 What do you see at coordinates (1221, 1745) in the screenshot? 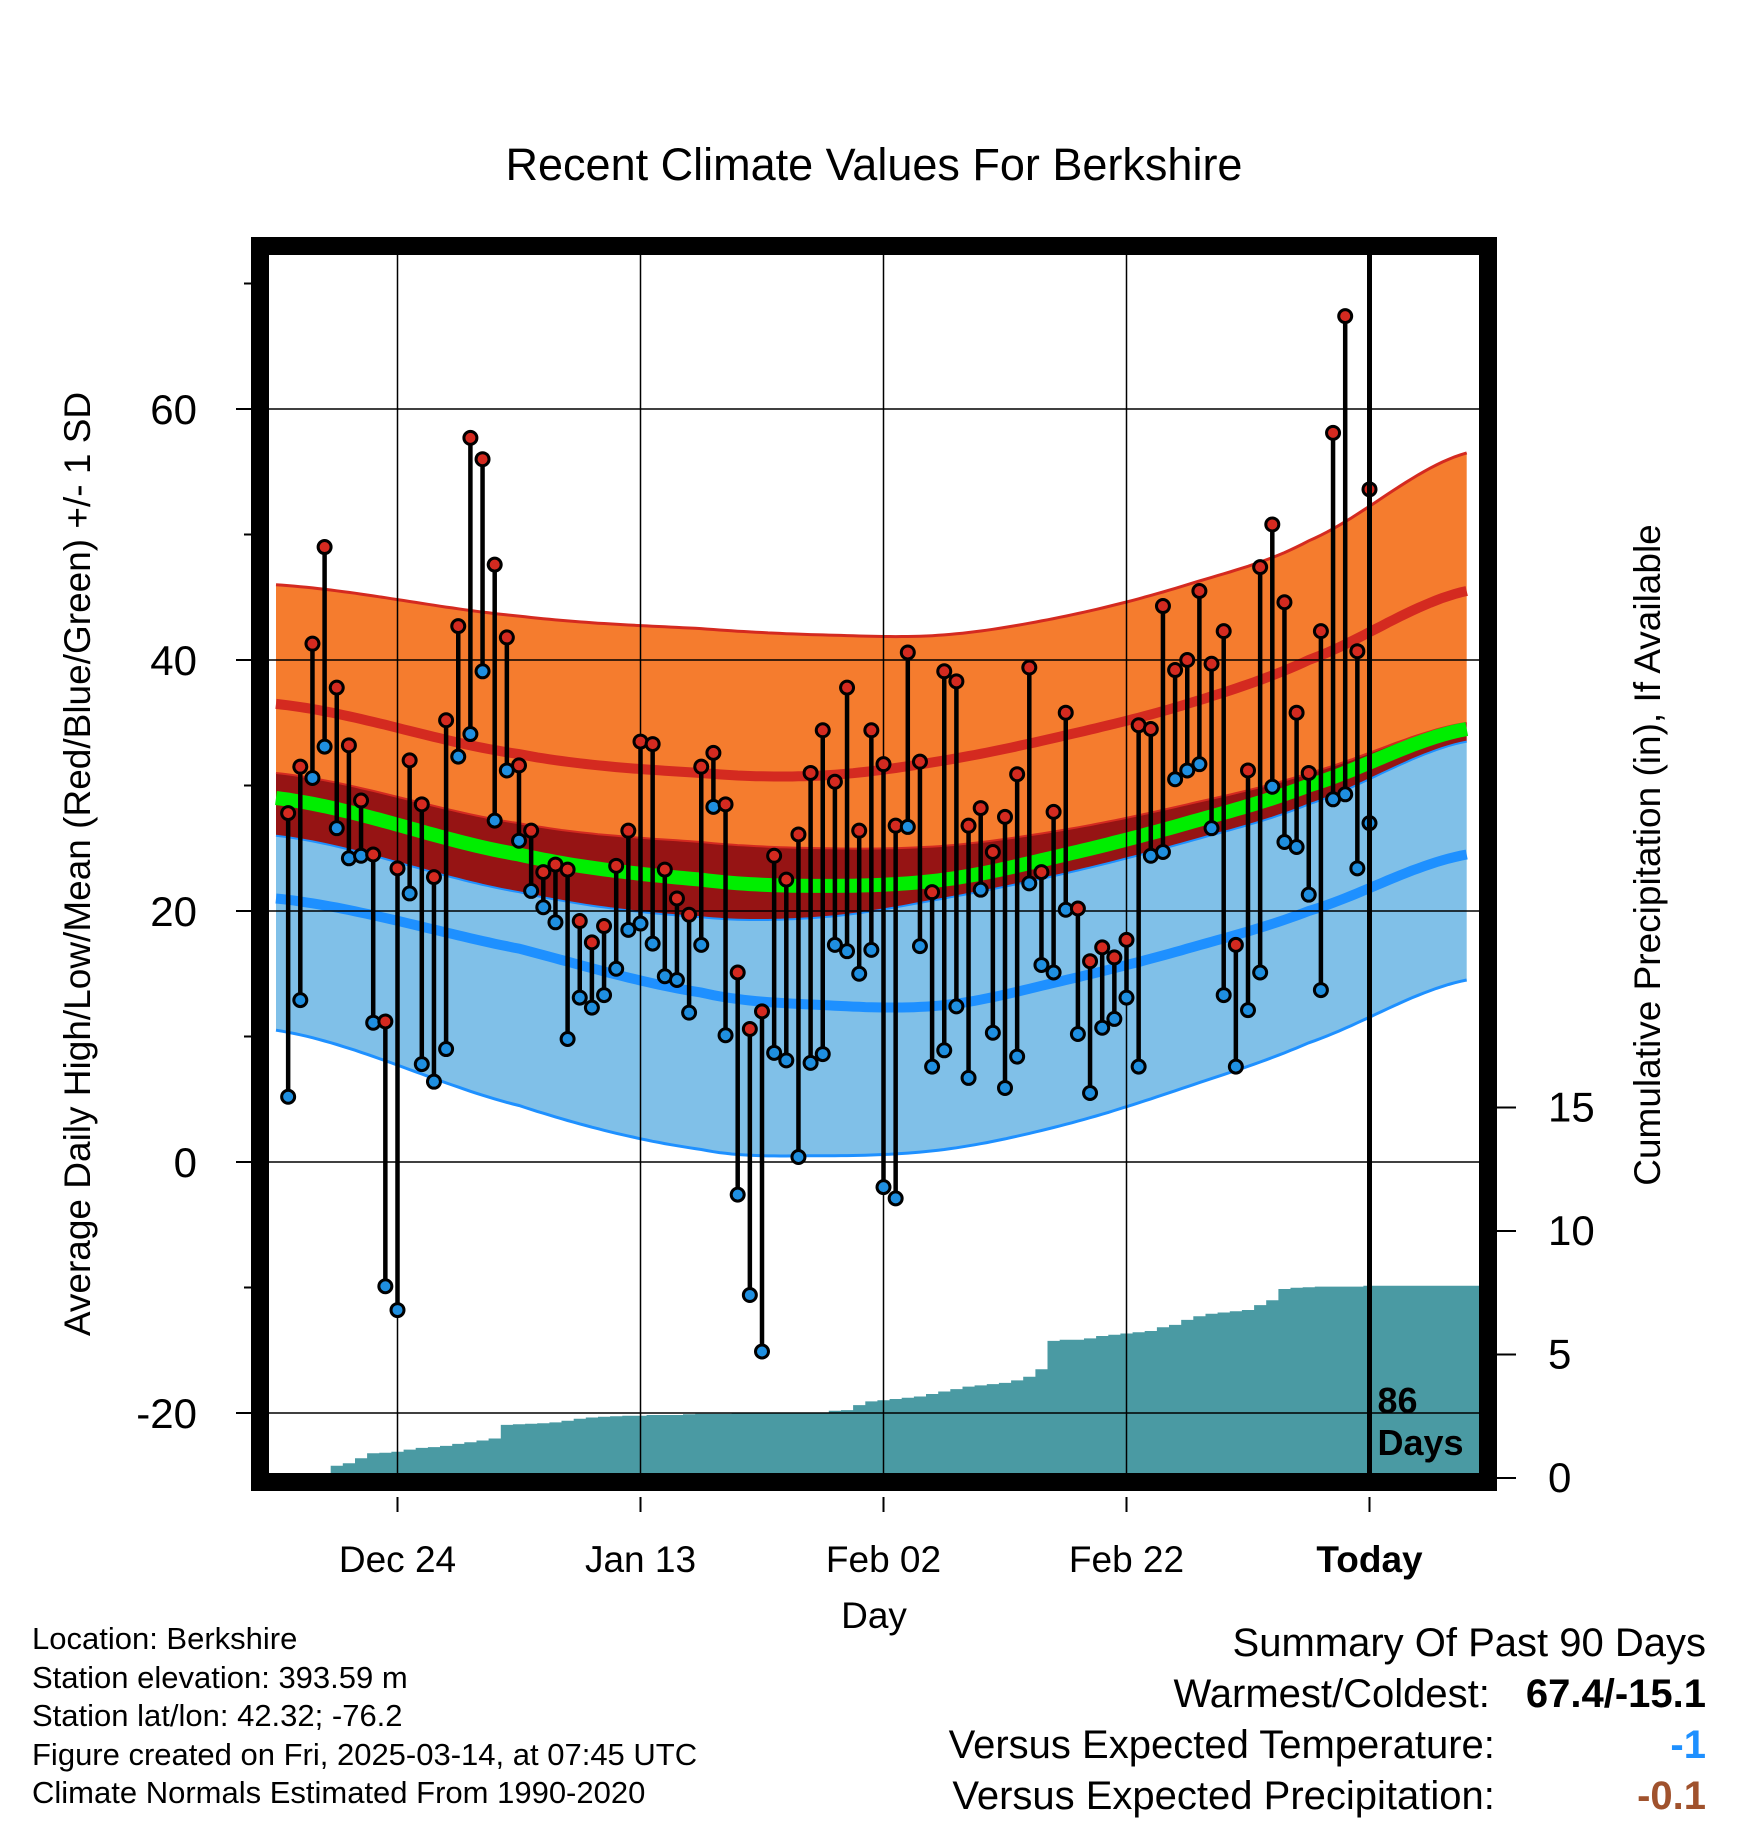
I see `temp-anomaly-label: Versus Expected Temperature:` at bounding box center [1221, 1745].